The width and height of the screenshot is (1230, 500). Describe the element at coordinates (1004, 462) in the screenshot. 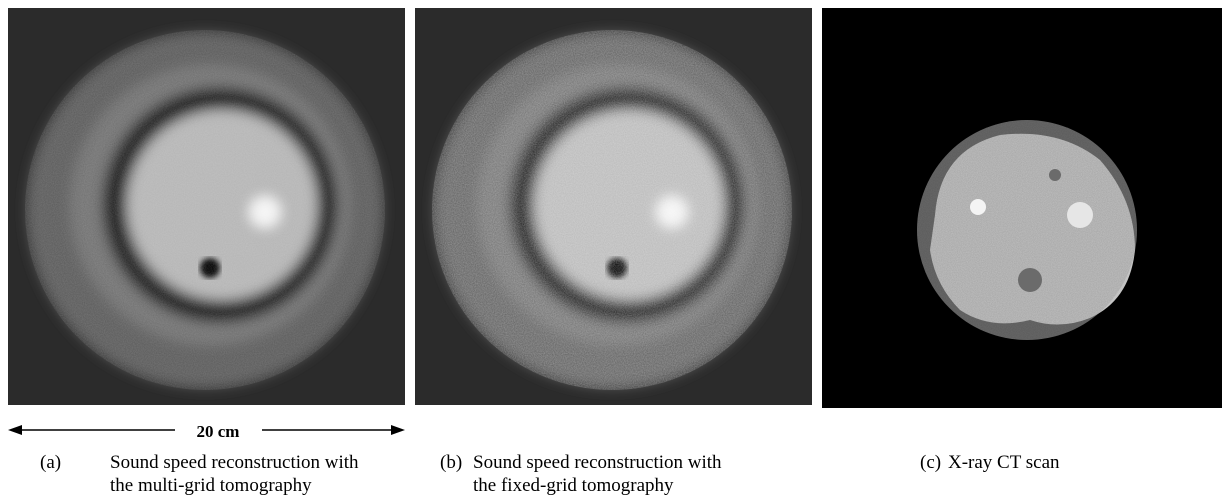

I see `caption-line: X-ray CT scan` at that location.